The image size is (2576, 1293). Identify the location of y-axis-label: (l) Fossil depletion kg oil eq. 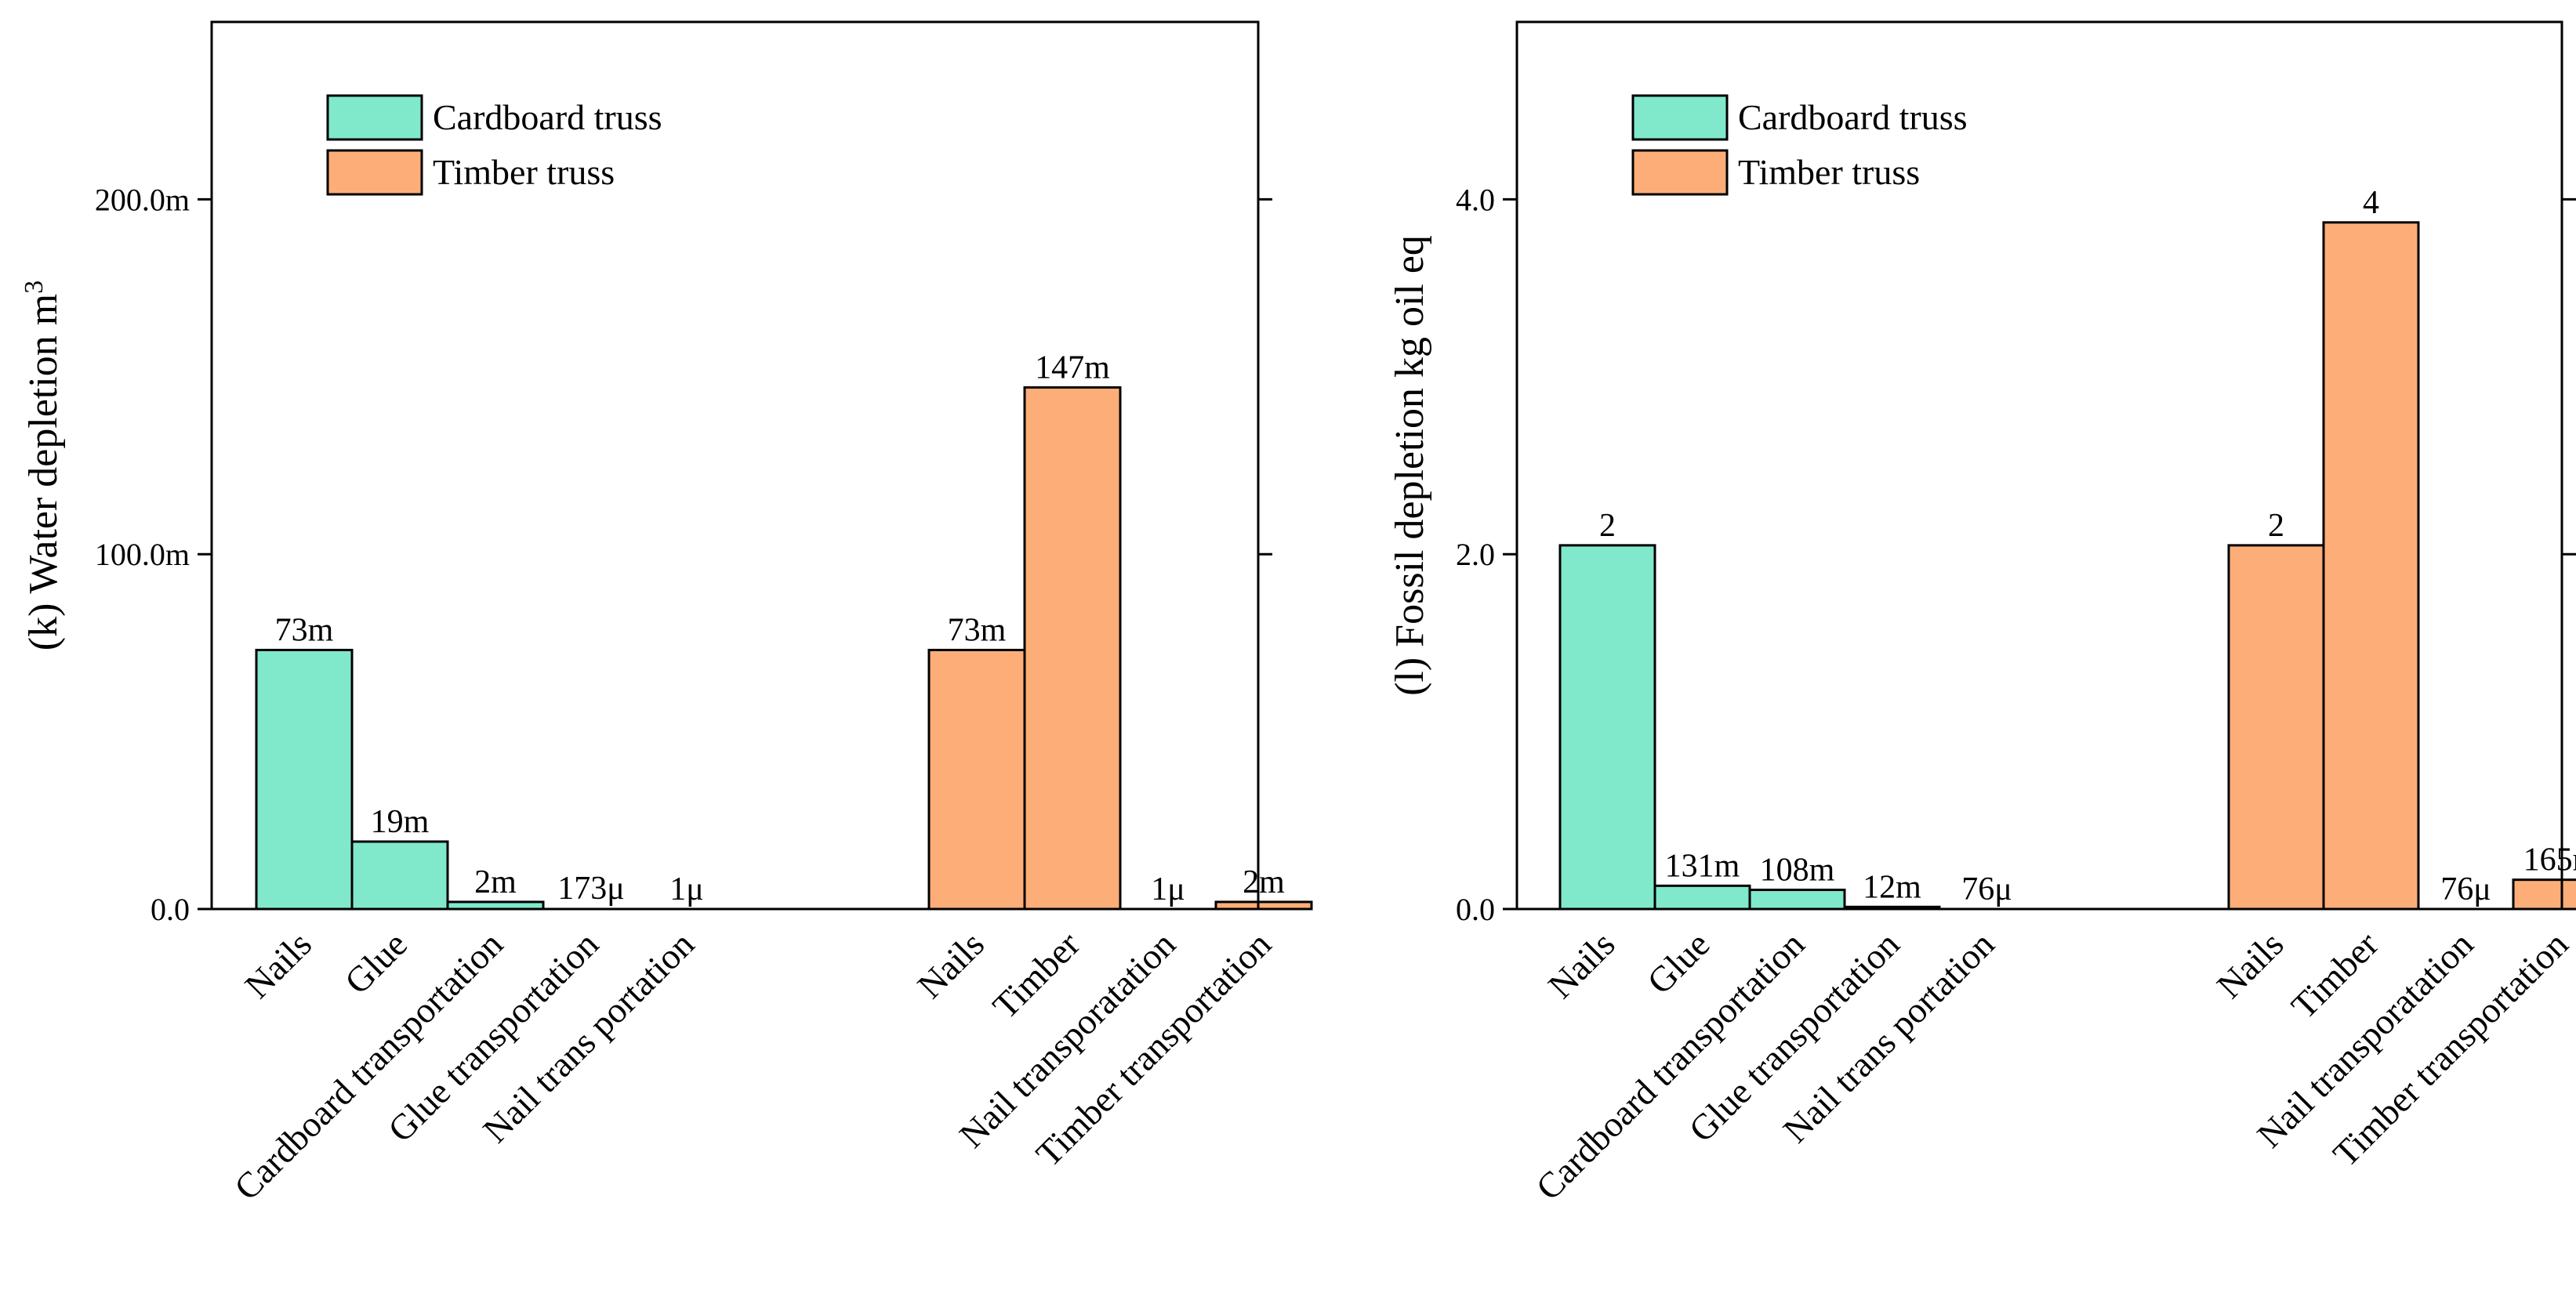
(1410, 465).